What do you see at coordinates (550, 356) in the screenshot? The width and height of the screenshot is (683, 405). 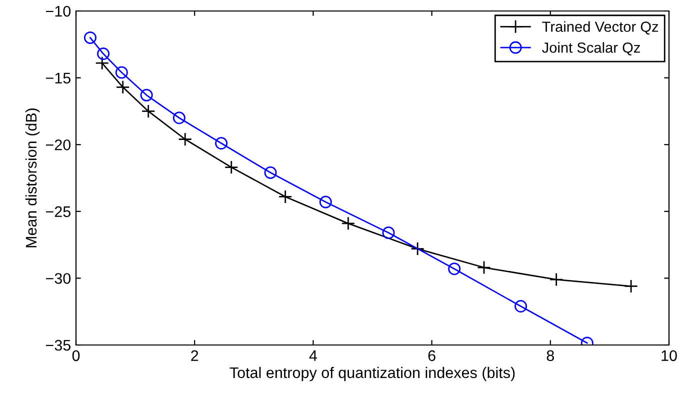 I see `x-tick-label: 8` at bounding box center [550, 356].